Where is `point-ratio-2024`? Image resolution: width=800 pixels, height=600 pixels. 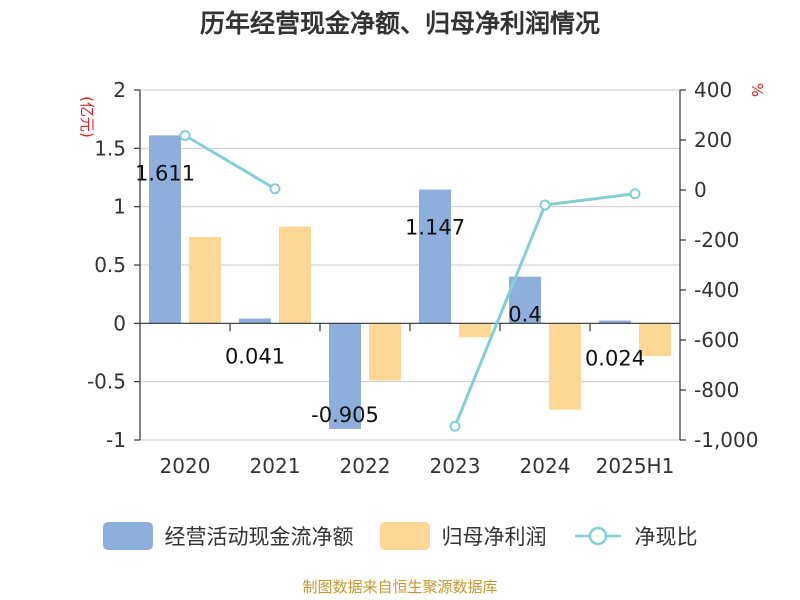 point-ratio-2024 is located at coordinates (545, 205).